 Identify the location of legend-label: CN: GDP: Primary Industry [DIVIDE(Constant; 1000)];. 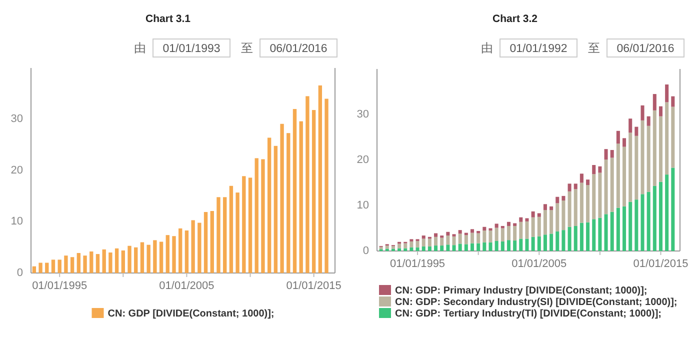
(521, 291).